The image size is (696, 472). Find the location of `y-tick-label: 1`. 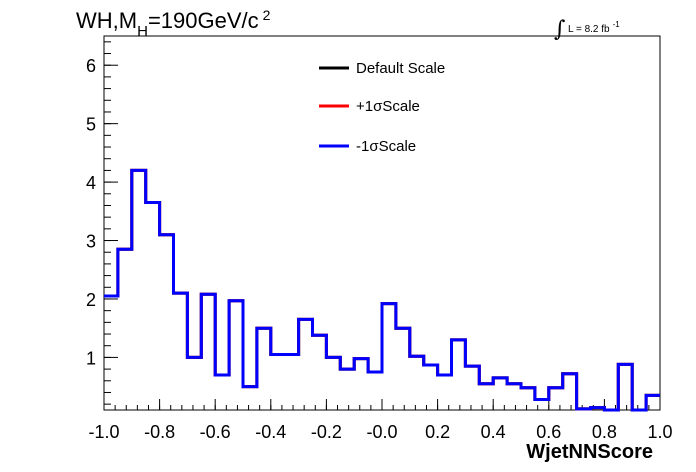

y-tick-label: 1 is located at coordinates (91, 358).